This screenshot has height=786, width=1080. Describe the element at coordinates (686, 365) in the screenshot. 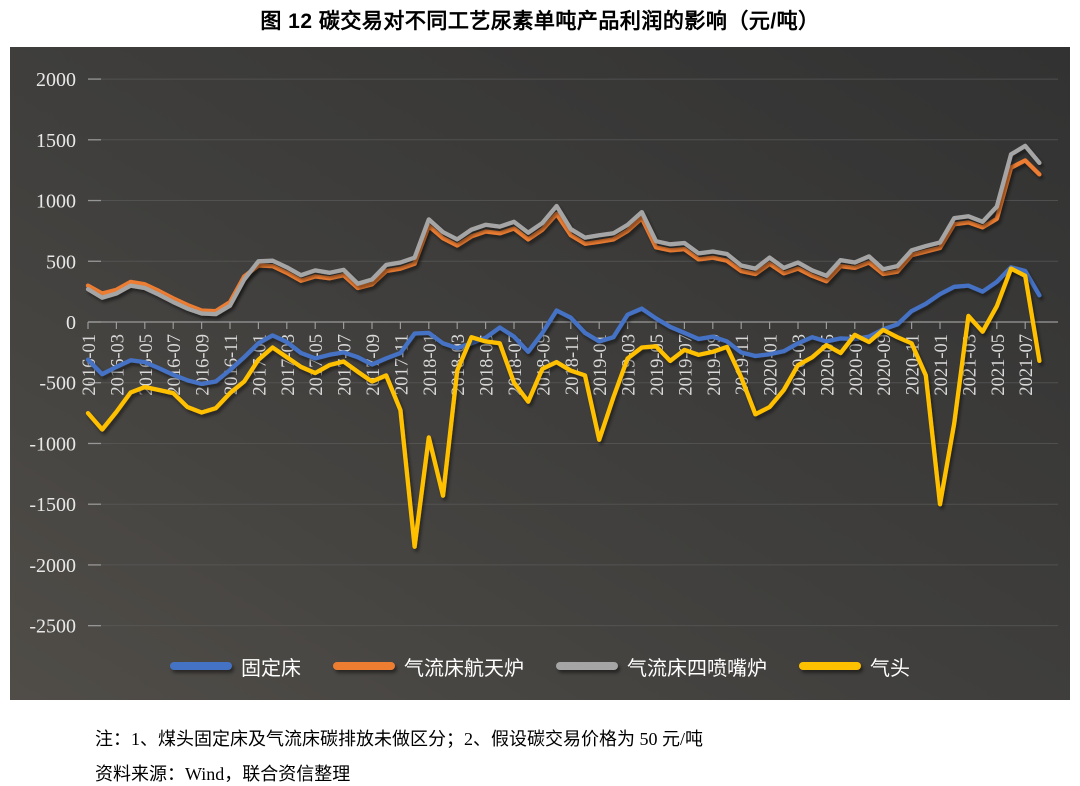

I see `x-tick-label: 2019-07` at that location.